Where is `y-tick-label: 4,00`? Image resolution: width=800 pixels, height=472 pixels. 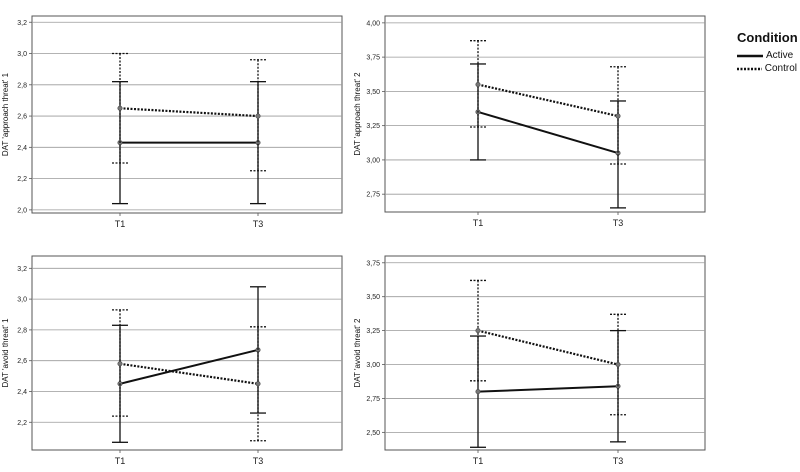 y-tick-label: 4,00 is located at coordinates (373, 23).